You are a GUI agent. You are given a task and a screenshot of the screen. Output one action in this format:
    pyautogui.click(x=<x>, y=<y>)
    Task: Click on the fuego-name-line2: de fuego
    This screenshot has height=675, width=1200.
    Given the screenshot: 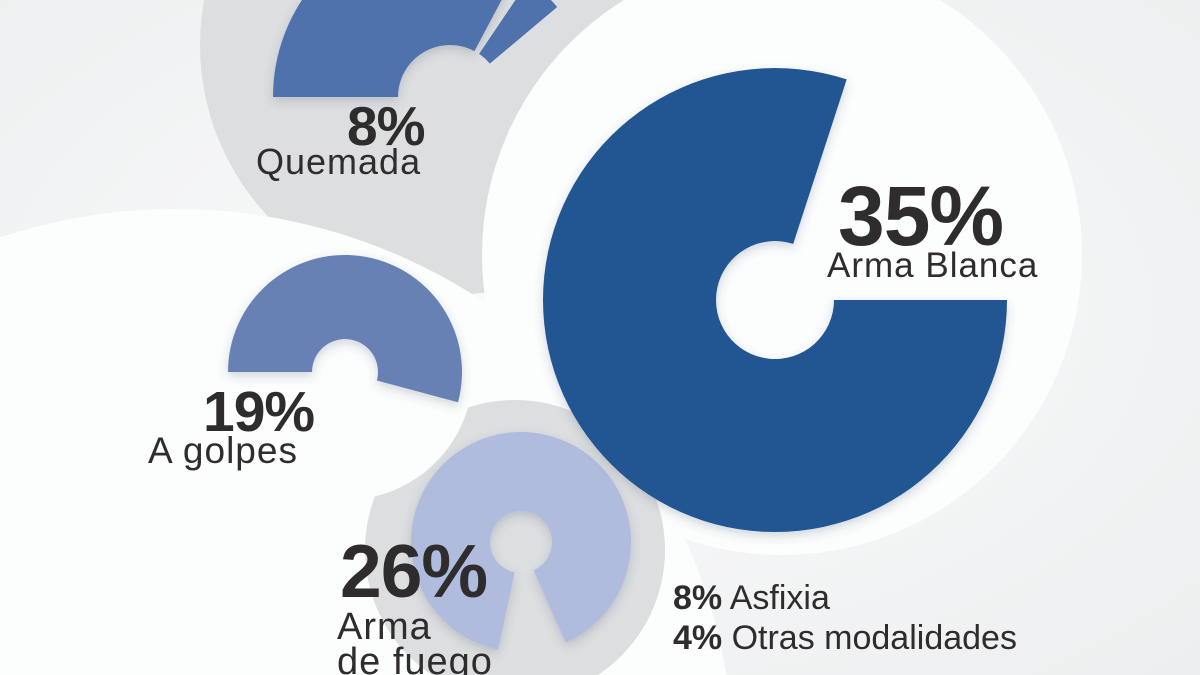 What is the action you would take?
    pyautogui.click(x=415, y=658)
    